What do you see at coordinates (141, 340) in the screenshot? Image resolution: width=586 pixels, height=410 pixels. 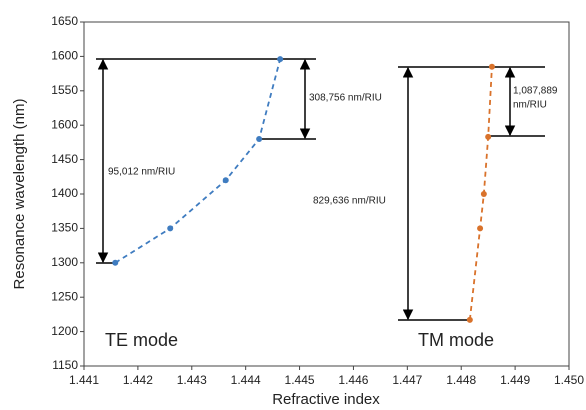 I see `series-label: TE mode` at bounding box center [141, 340].